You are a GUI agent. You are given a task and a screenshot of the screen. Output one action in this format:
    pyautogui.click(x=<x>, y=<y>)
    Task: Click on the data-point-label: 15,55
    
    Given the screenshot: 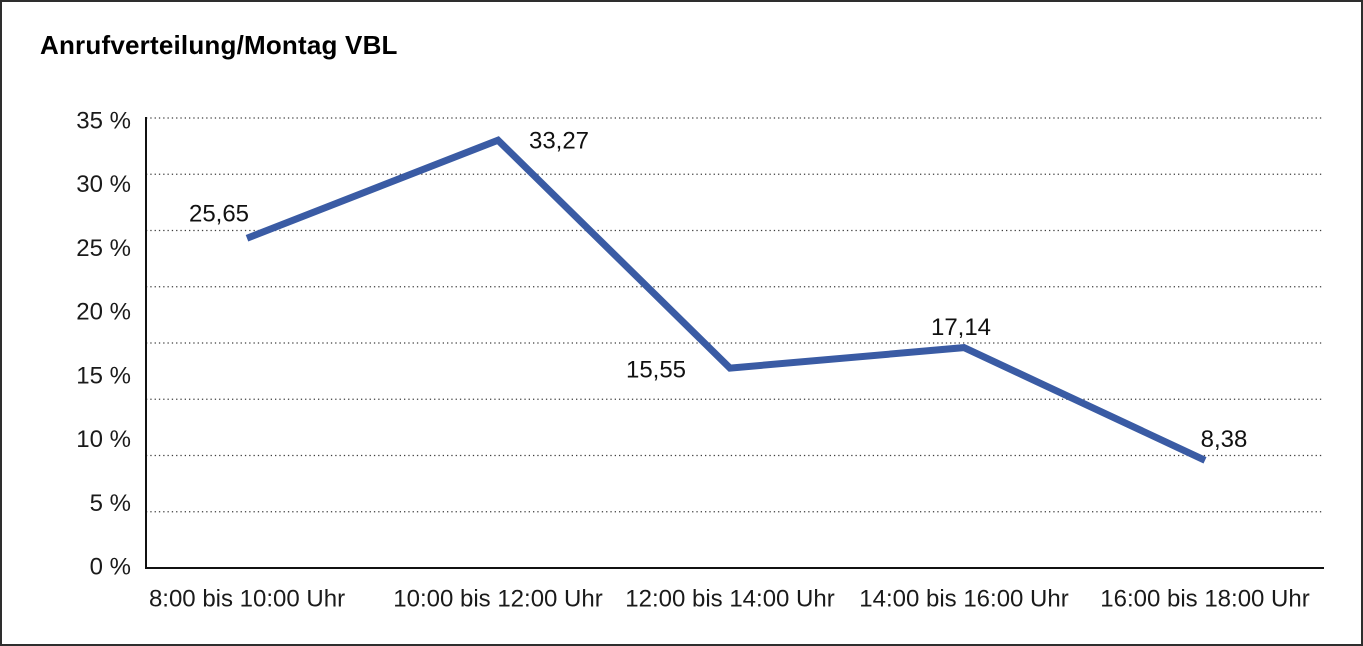 What is the action you would take?
    pyautogui.click(x=656, y=370)
    